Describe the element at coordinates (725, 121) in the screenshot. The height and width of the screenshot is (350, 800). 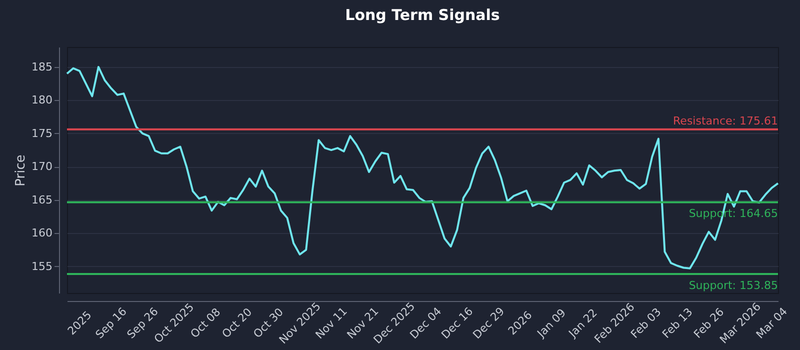
I see `ref-line-label: Resistance: 175.61` at that location.